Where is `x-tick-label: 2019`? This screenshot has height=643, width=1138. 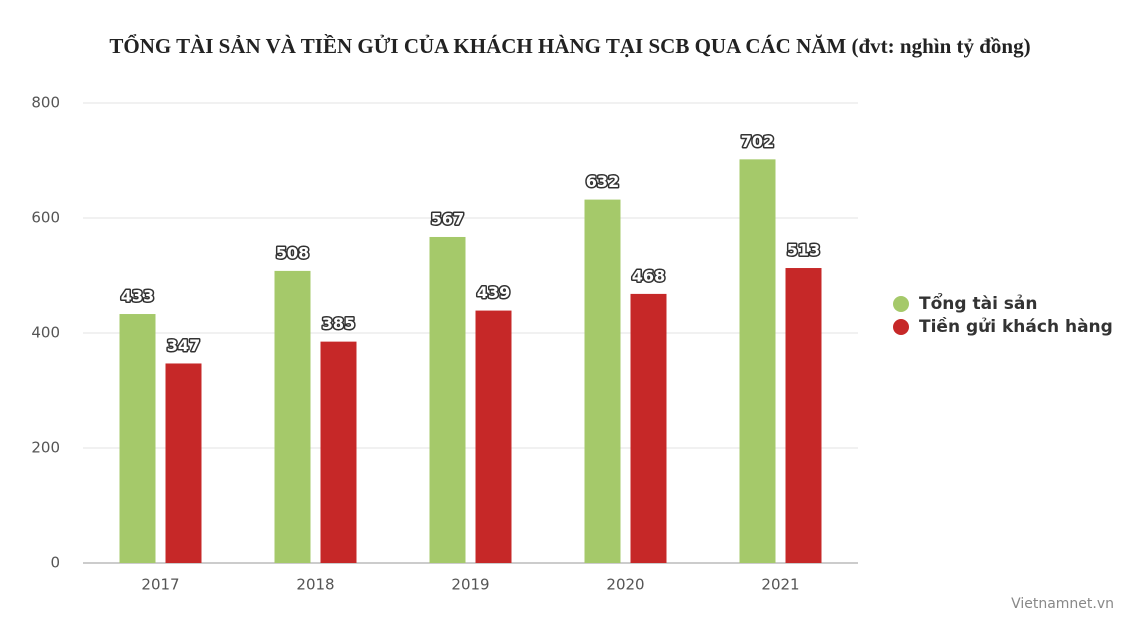
x-tick-label: 2019 is located at coordinates (470, 585).